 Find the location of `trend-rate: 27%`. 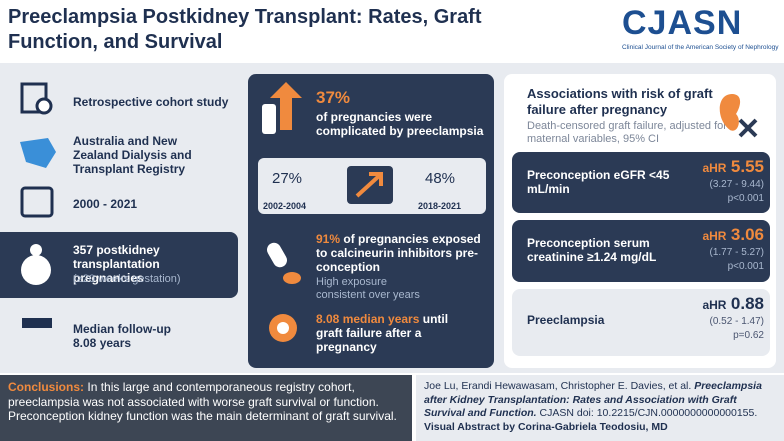

trend-rate: 27% is located at coordinates (287, 178).